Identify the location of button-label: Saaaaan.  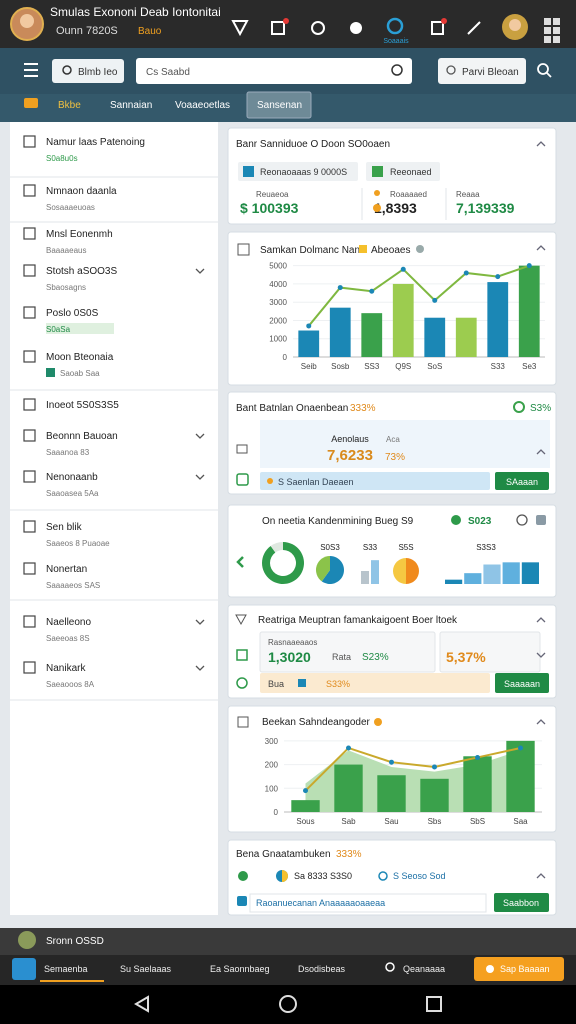
(522, 684).